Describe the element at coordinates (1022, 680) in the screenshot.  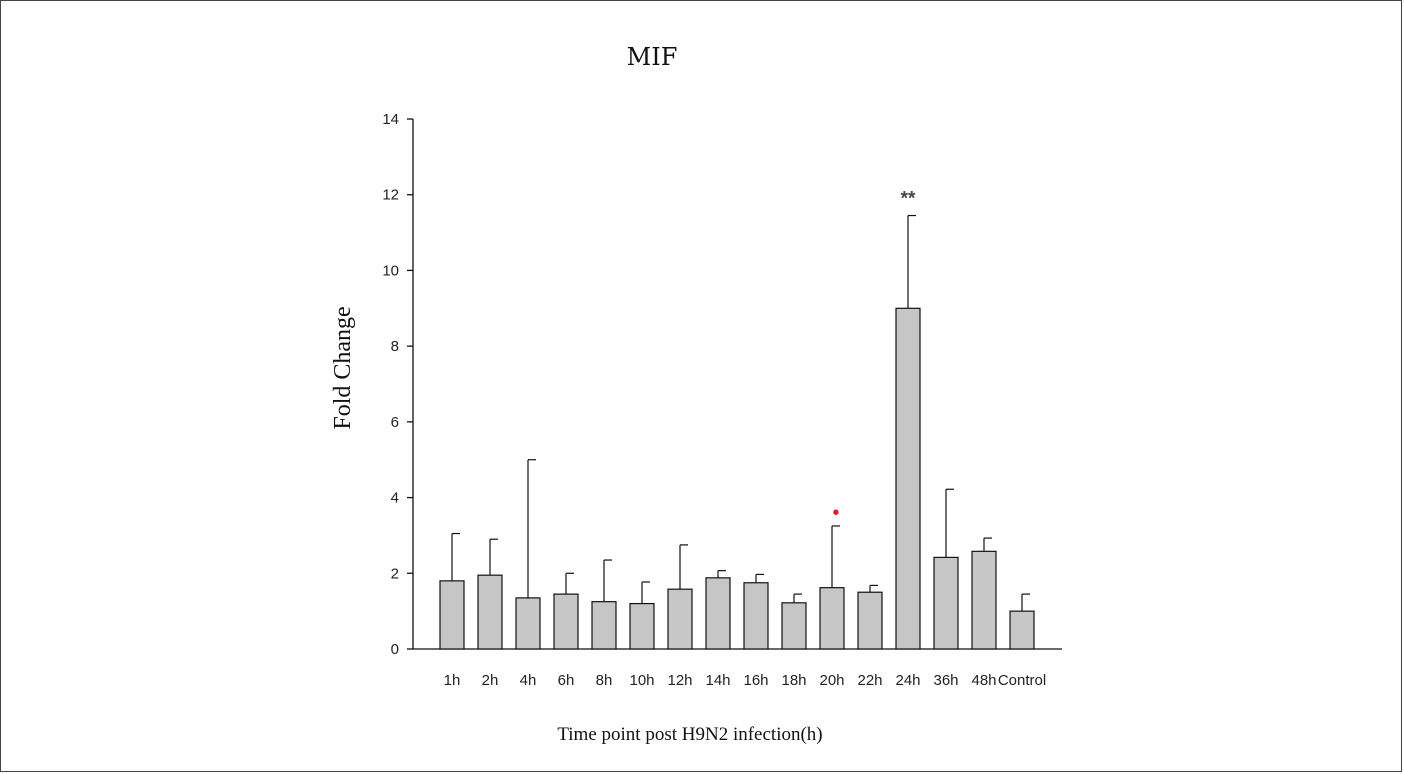
I see `x-tick-label: Control` at that location.